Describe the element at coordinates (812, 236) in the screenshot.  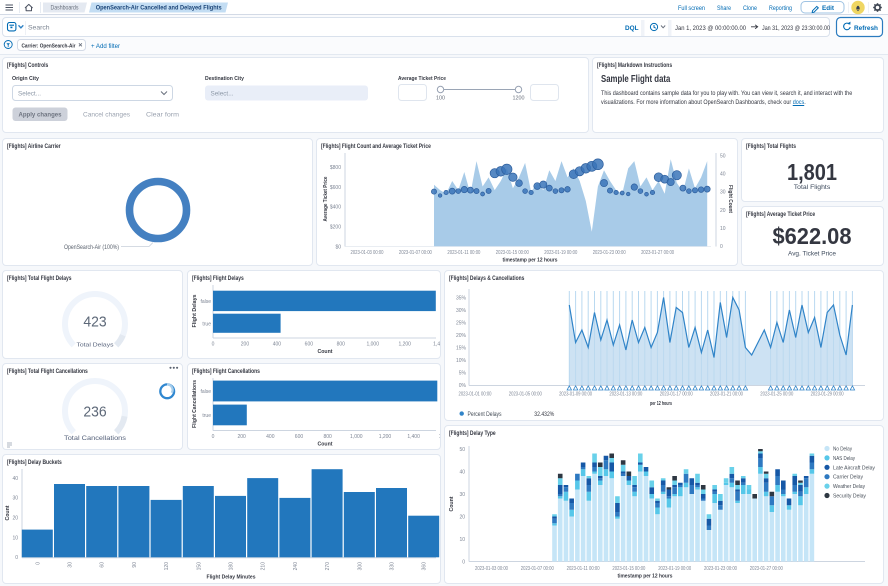
I see `svg-text: $622.08` at that location.